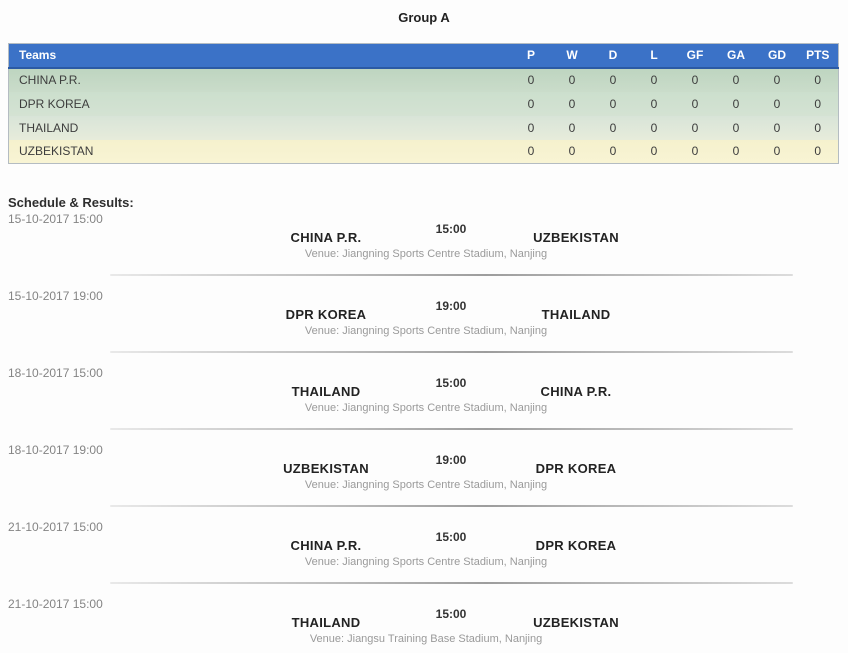 Image resolution: width=848 pixels, height=653 pixels. I want to click on team-name-cell: DPR KOREA, so click(259, 103).